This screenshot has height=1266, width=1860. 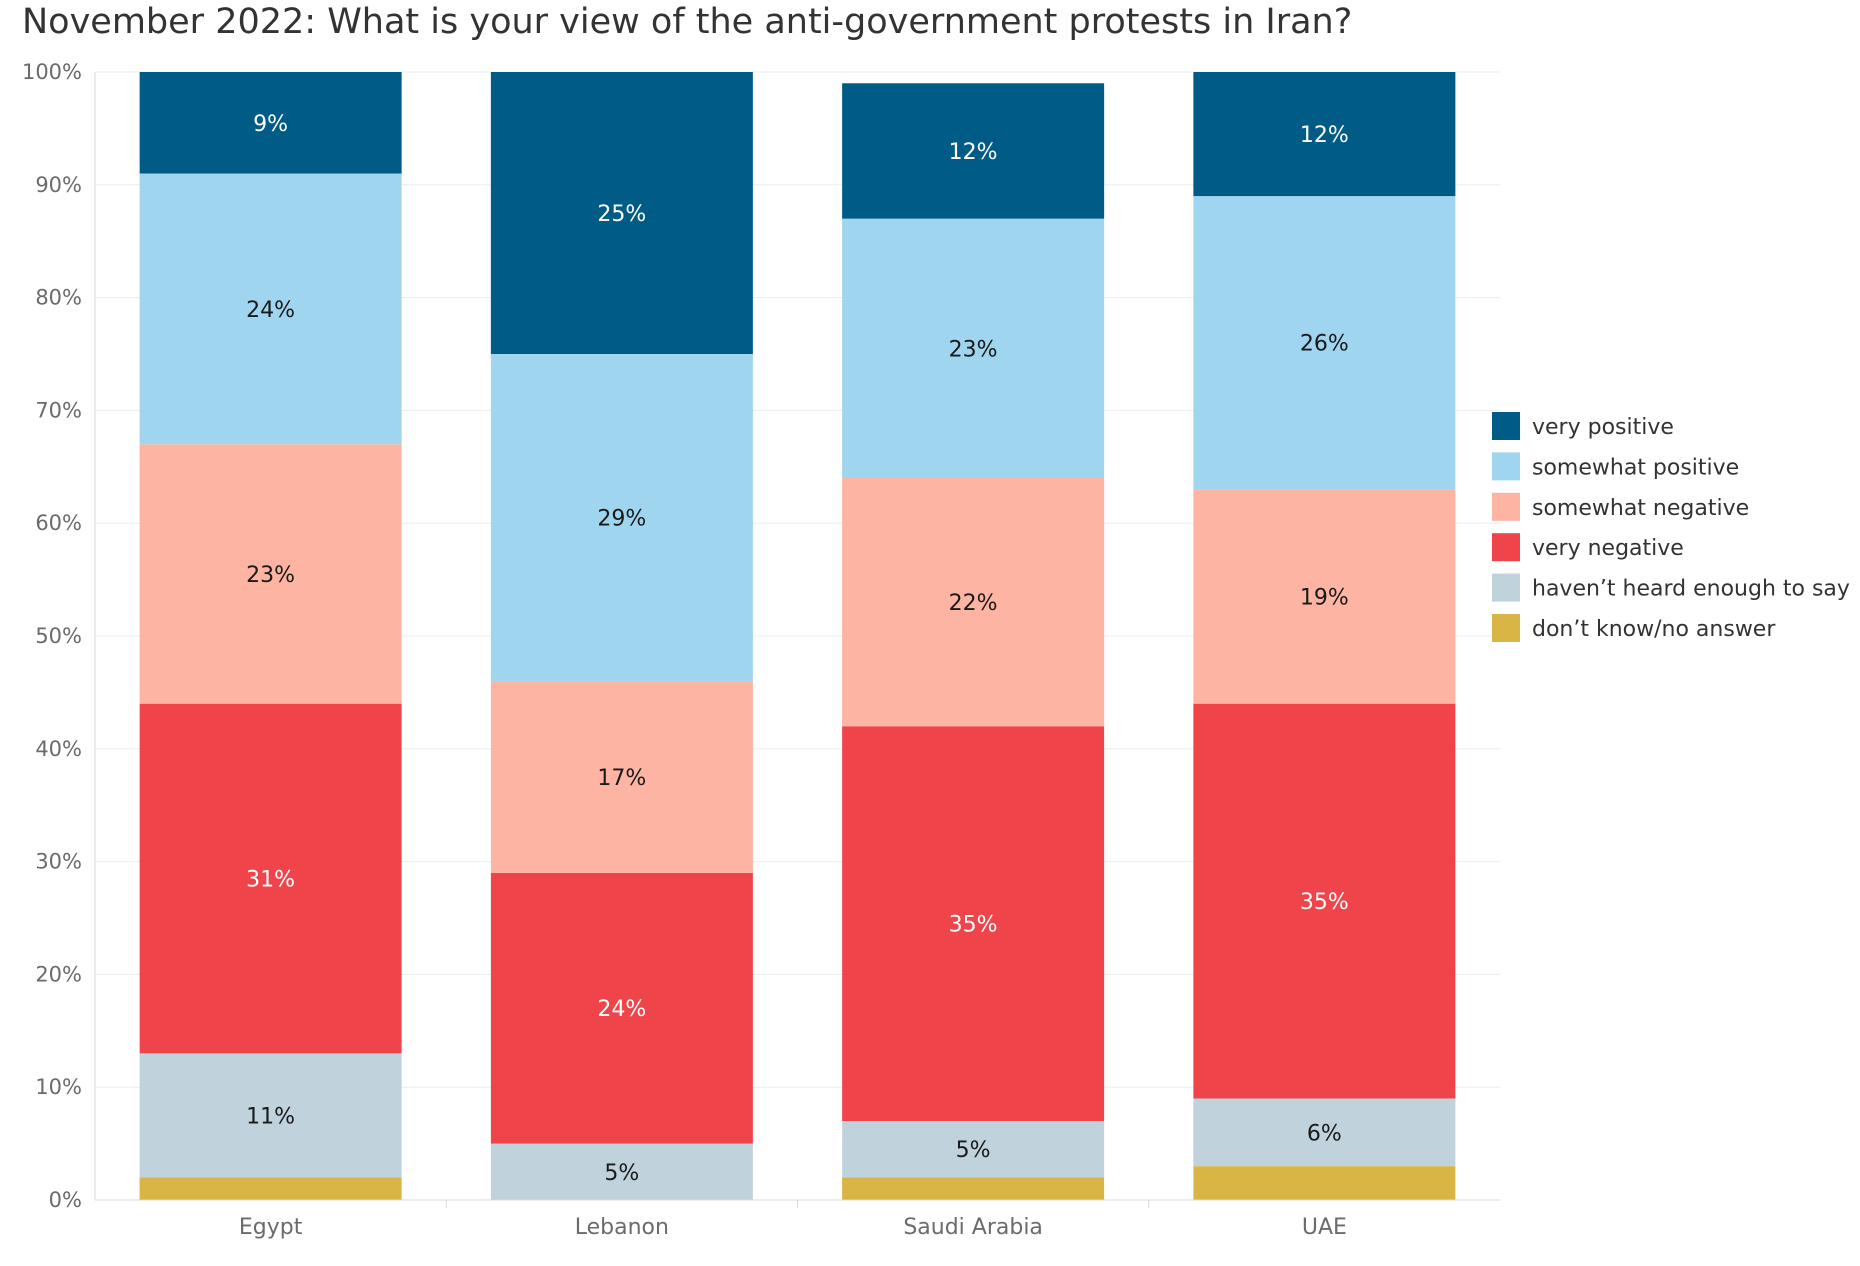 I want to click on y-tick-label: 50%, so click(x=58, y=636).